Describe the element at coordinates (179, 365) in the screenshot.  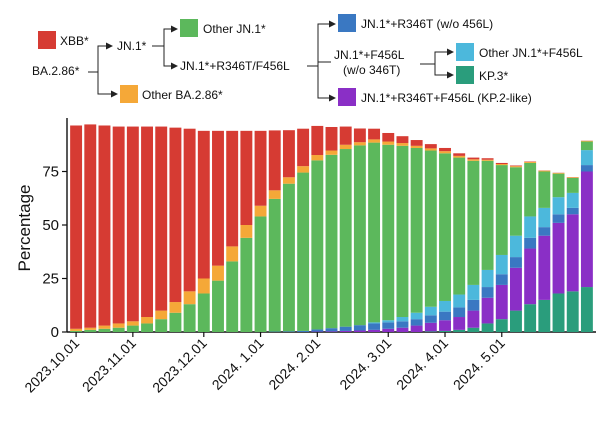
I see `x-tick-label: 2023.12.01` at that location.